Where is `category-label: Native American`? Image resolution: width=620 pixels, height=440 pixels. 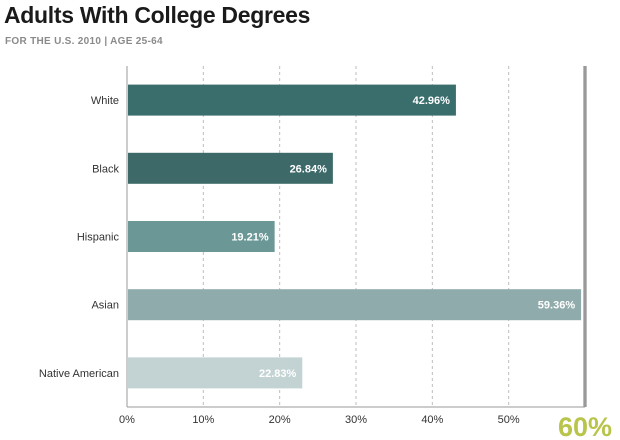 category-label: Native American is located at coordinates (79, 374).